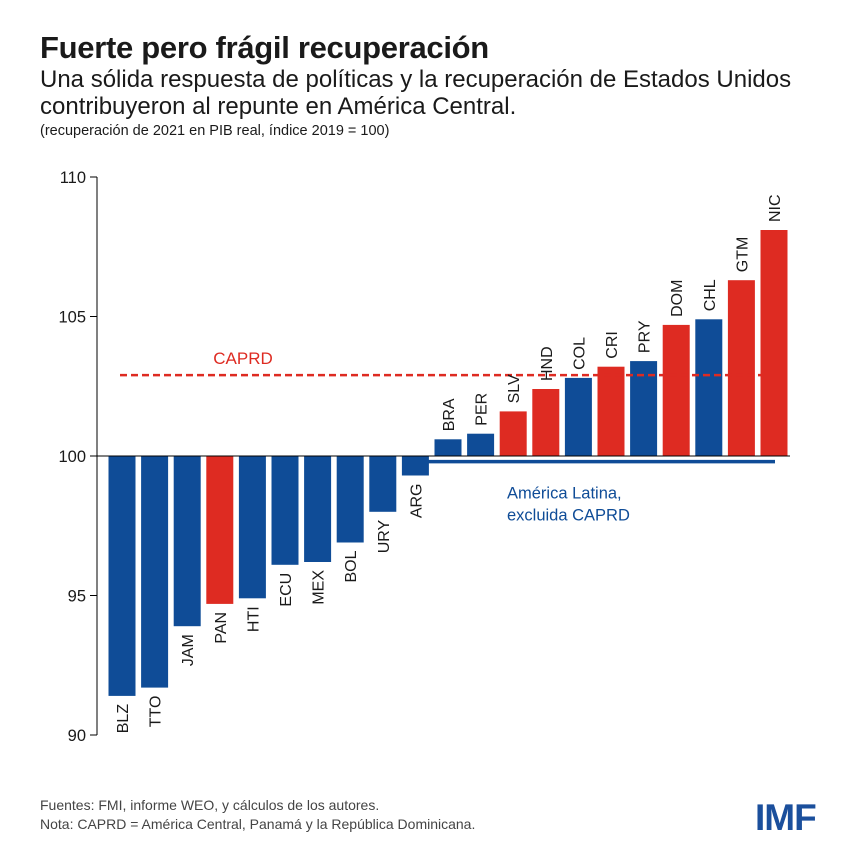 The height and width of the screenshot is (867, 867). What do you see at coordinates (286, 590) in the screenshot?
I see `category-label-ecu: ECU` at bounding box center [286, 590].